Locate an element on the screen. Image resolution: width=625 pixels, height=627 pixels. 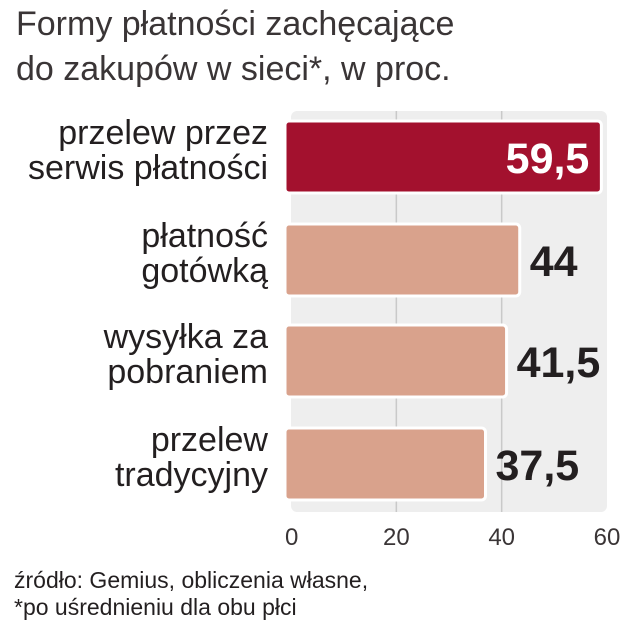
category-label-4-line-1: przelew is located at coordinates (210, 440).